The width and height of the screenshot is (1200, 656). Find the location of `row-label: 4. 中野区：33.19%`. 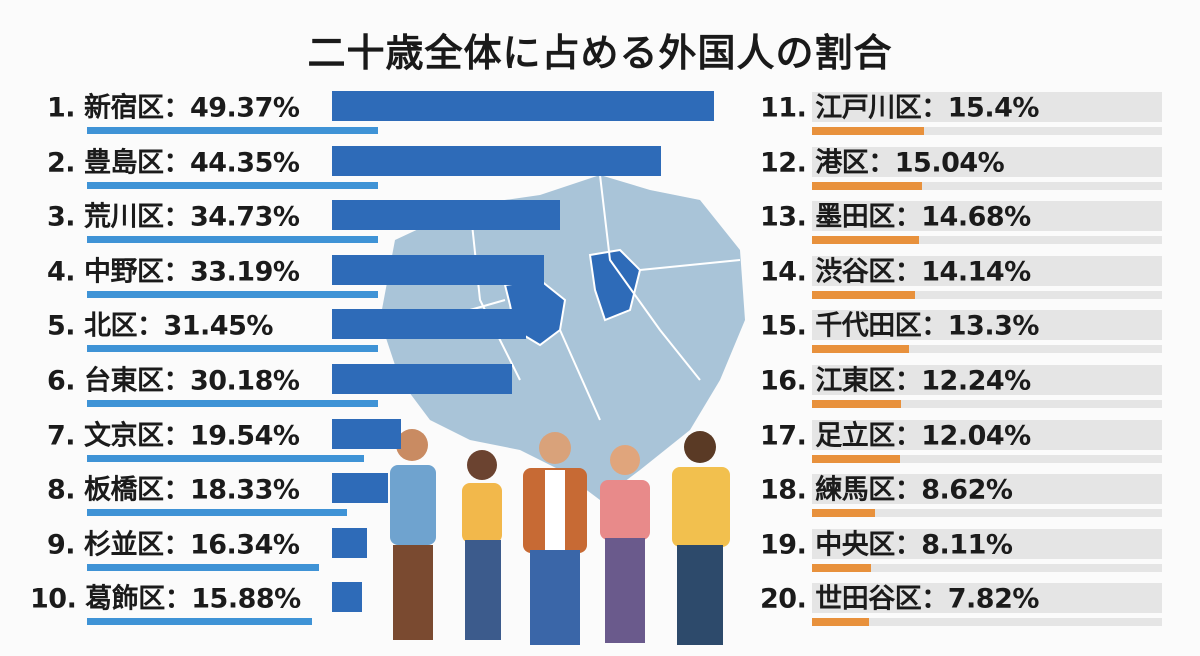

row-label: 4. 中野区：33.19% is located at coordinates (173, 272).